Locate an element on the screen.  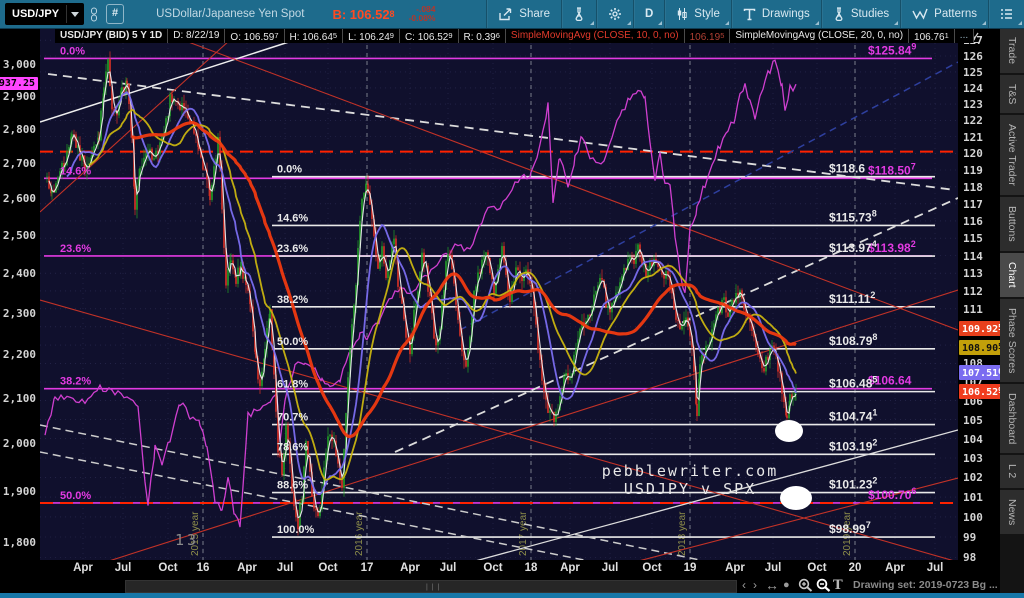
zoom-in-icon is located at coordinates (805, 587).